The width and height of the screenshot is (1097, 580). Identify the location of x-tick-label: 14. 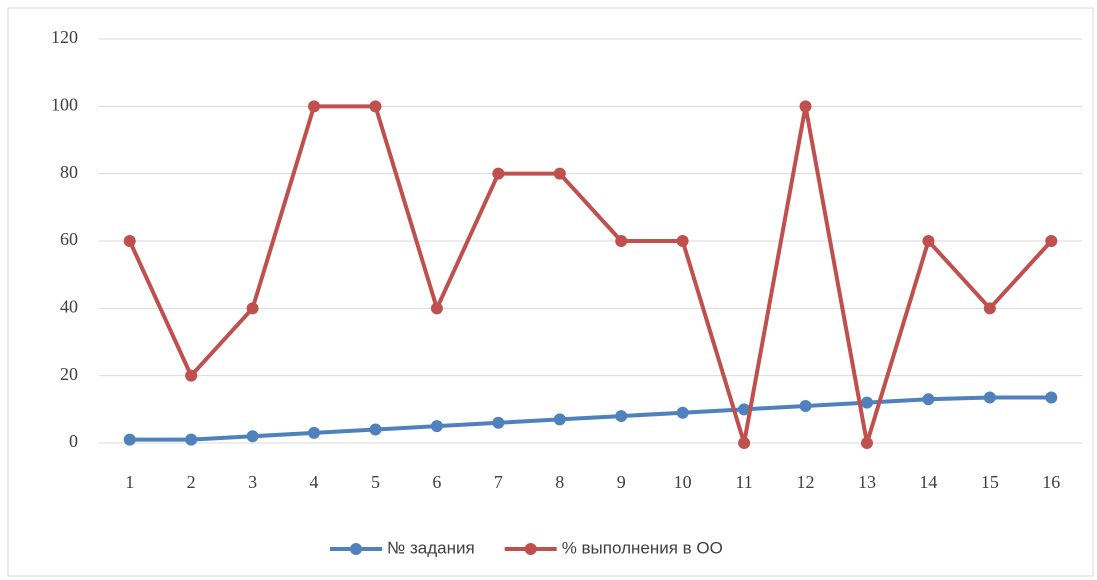
(928, 482).